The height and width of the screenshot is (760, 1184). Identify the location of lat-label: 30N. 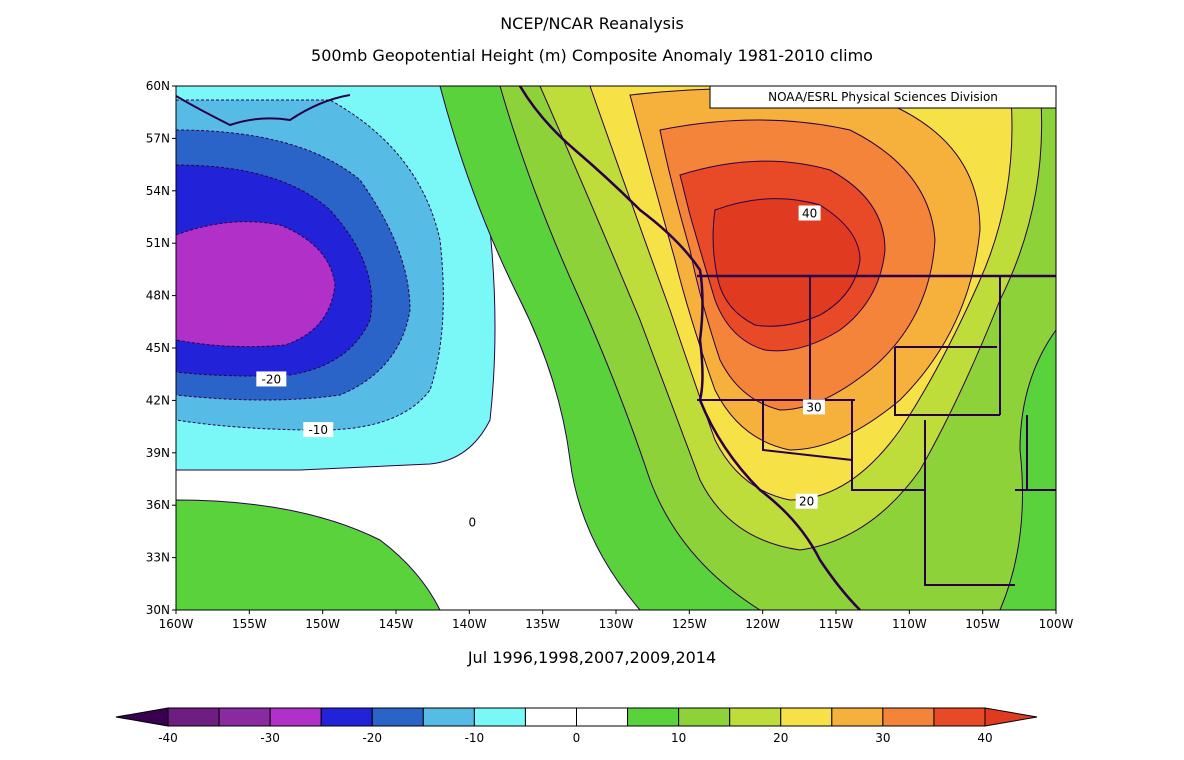
(158, 610).